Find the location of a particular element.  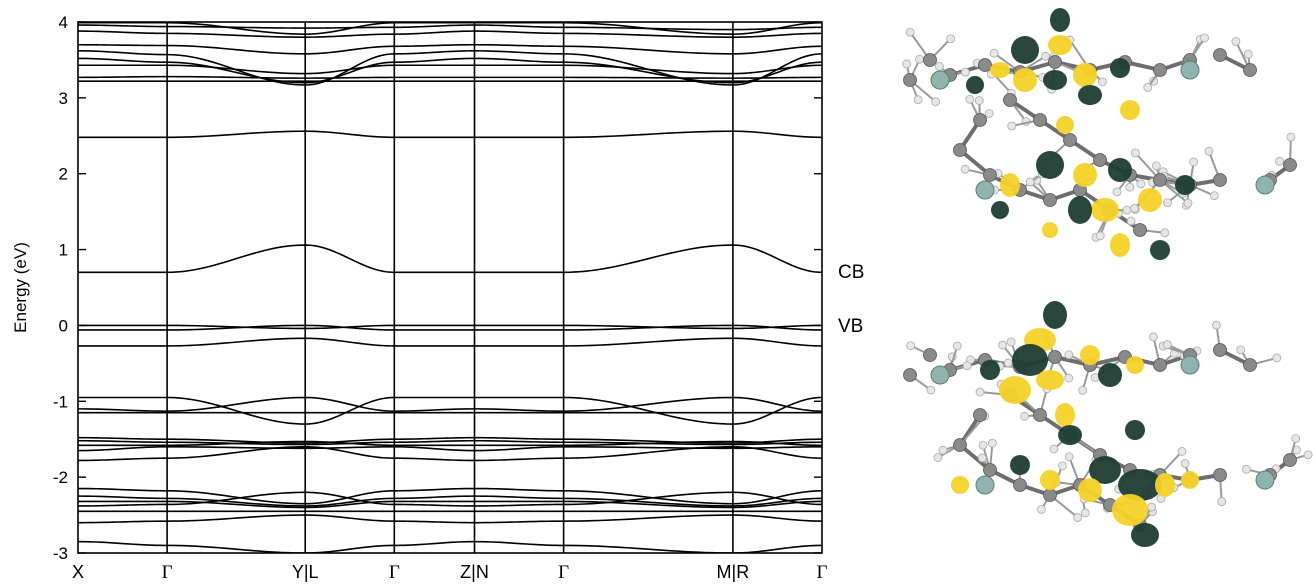

kpath-label-3: Γ is located at coordinates (394, 572).